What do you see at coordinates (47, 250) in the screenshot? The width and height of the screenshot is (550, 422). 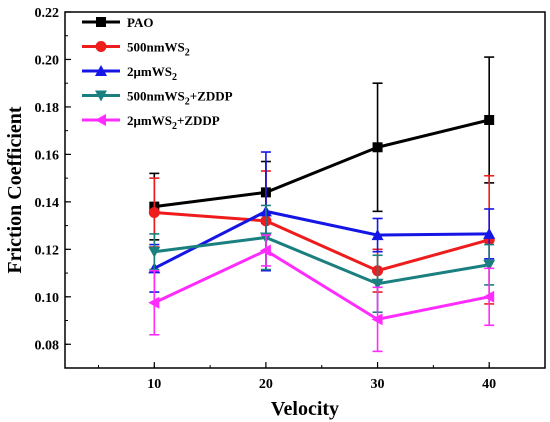 I see `y-tick-label: 0.12` at bounding box center [47, 250].